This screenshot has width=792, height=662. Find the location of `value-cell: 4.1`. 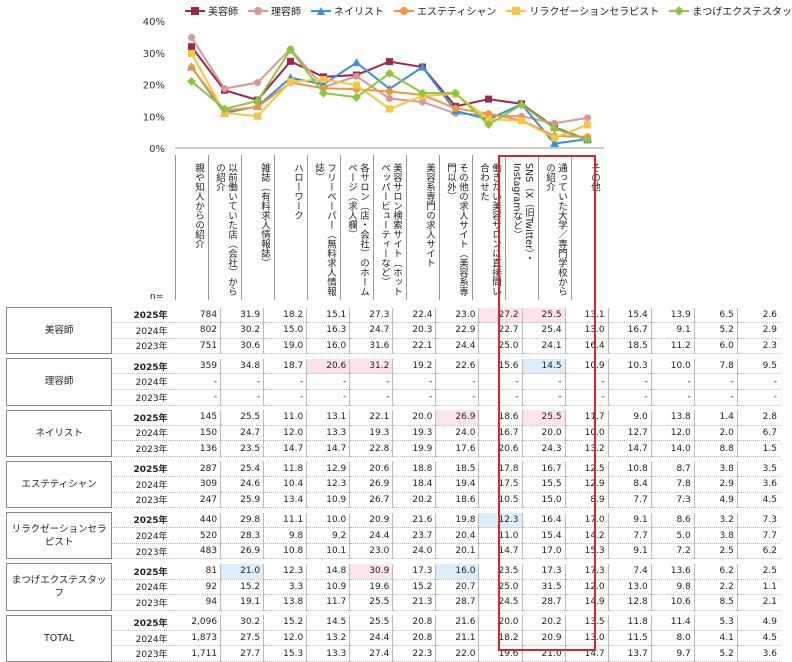

value-cell: 4.1 is located at coordinates (715, 638).